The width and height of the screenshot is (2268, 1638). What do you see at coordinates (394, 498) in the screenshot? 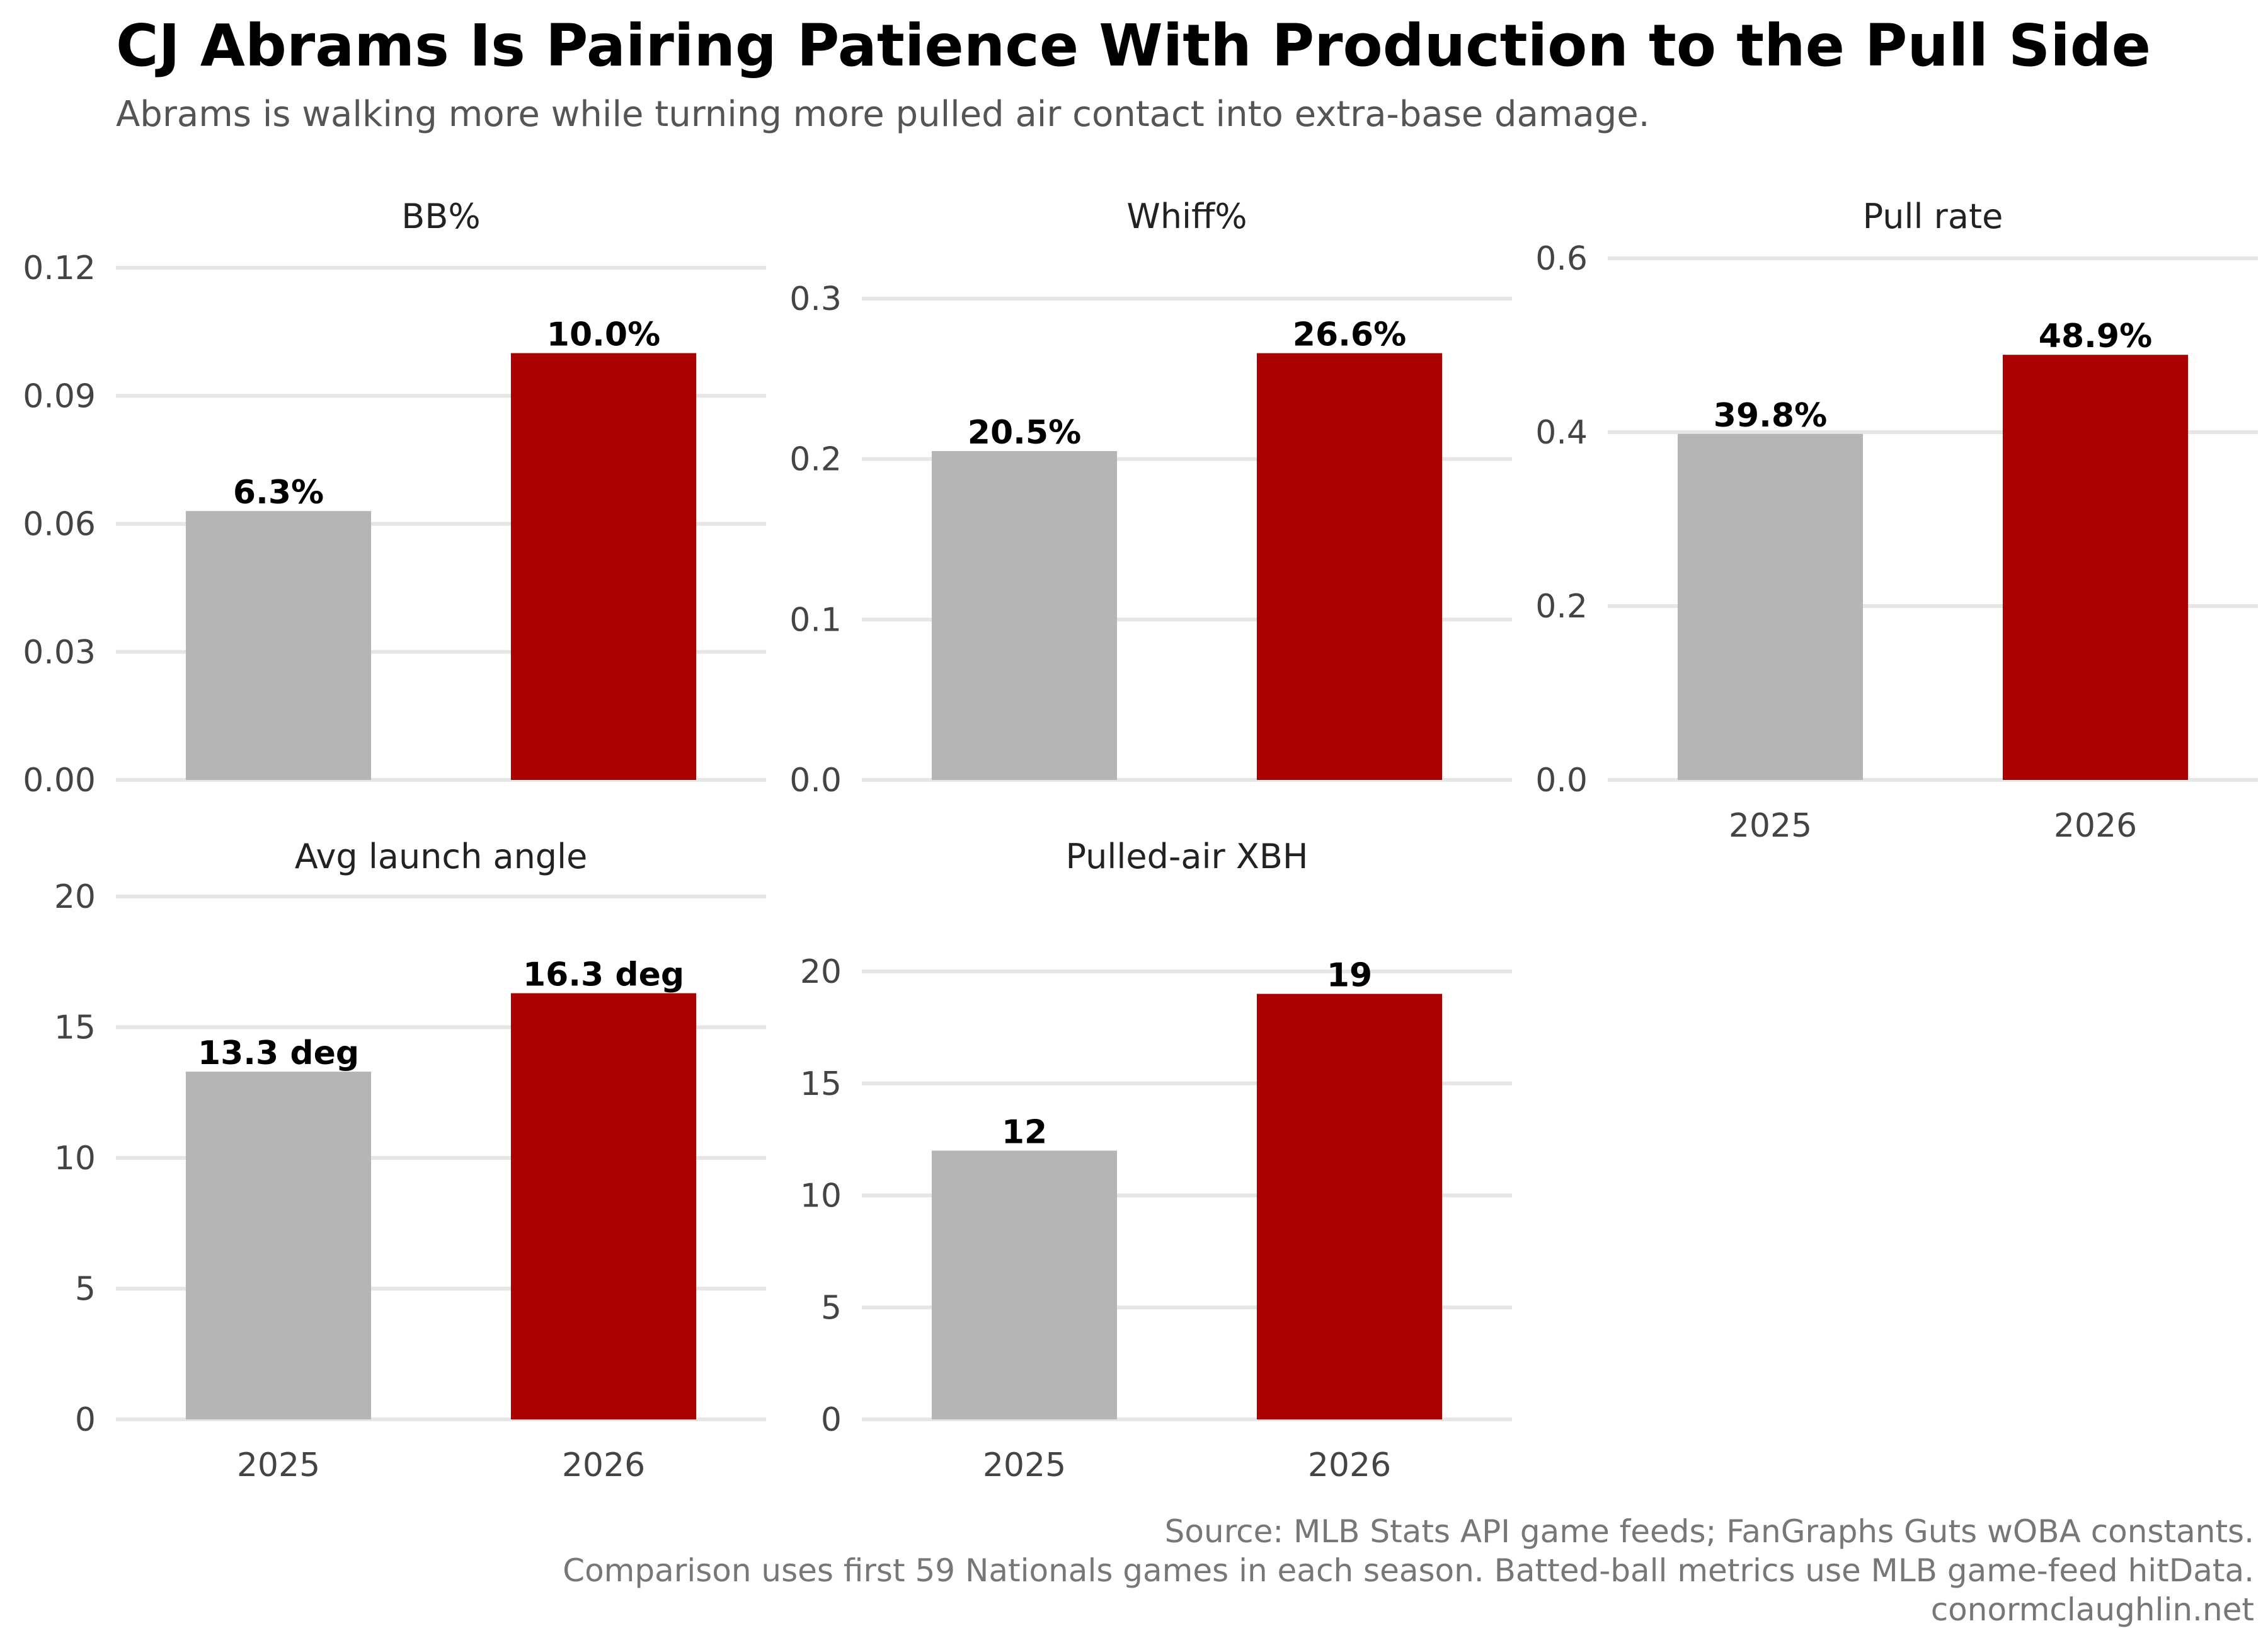
I see `panel-1: 0.00 0.03 0.06 0.09 0.12 BB% 6.3% 10.0%` at bounding box center [394, 498].